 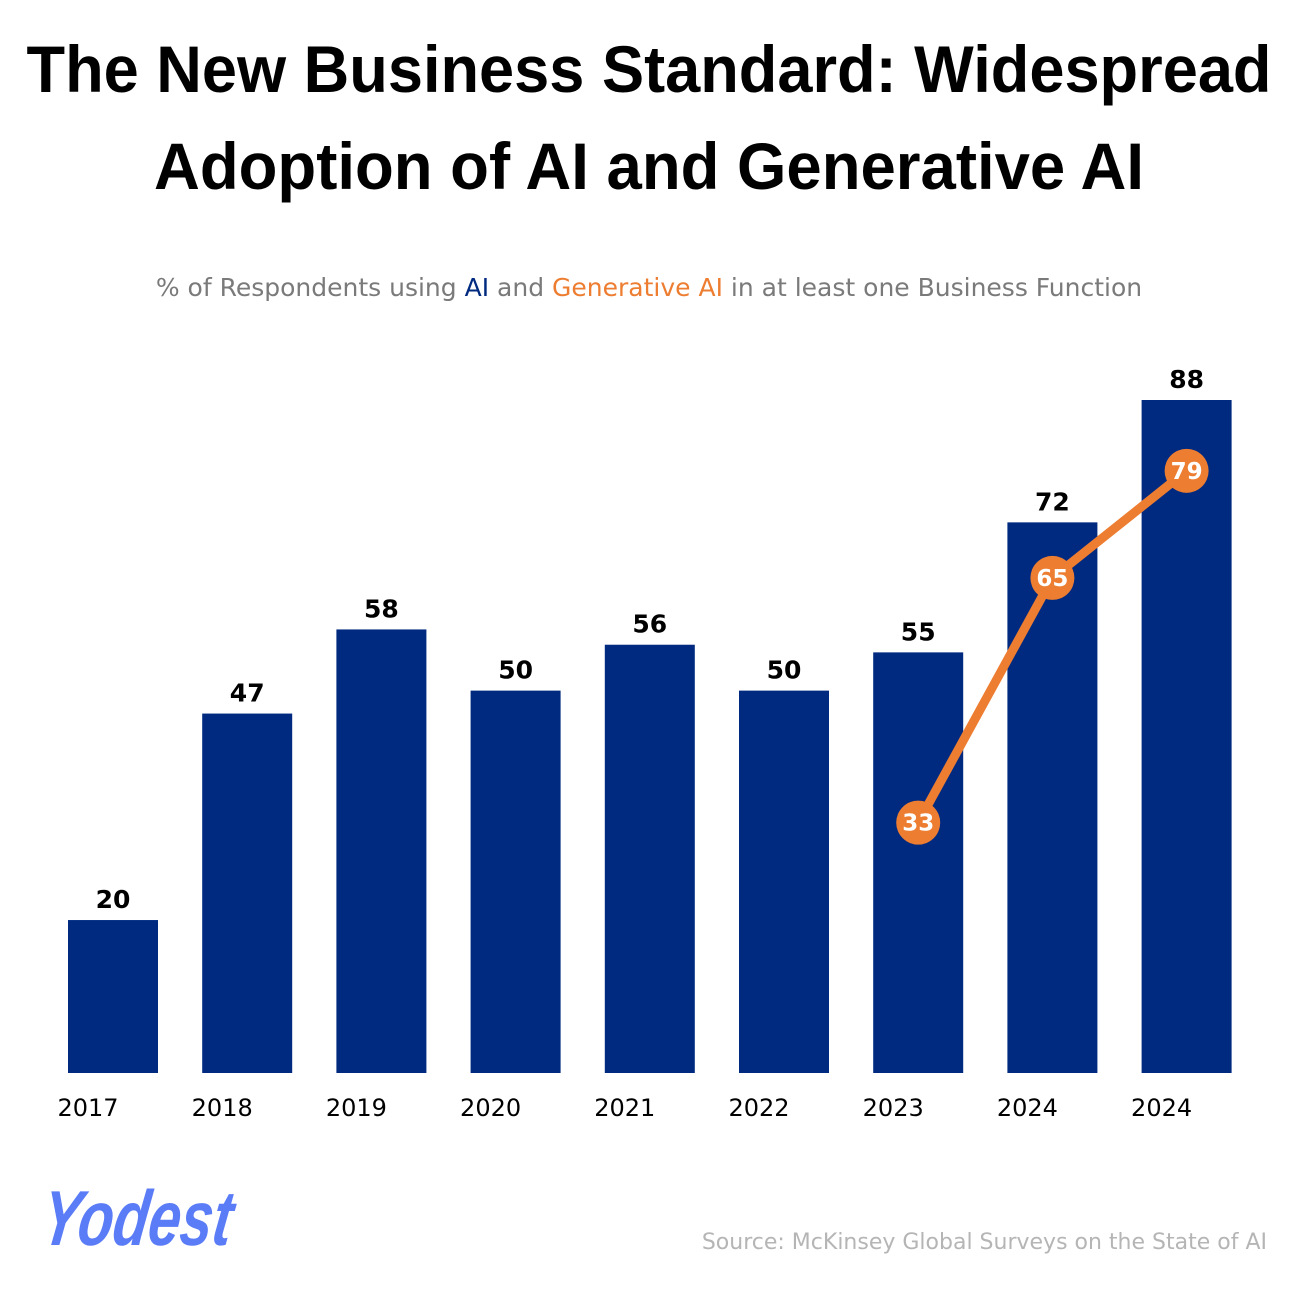 What do you see at coordinates (490, 1108) in the screenshot?
I see `x-tick-label: 2020` at bounding box center [490, 1108].